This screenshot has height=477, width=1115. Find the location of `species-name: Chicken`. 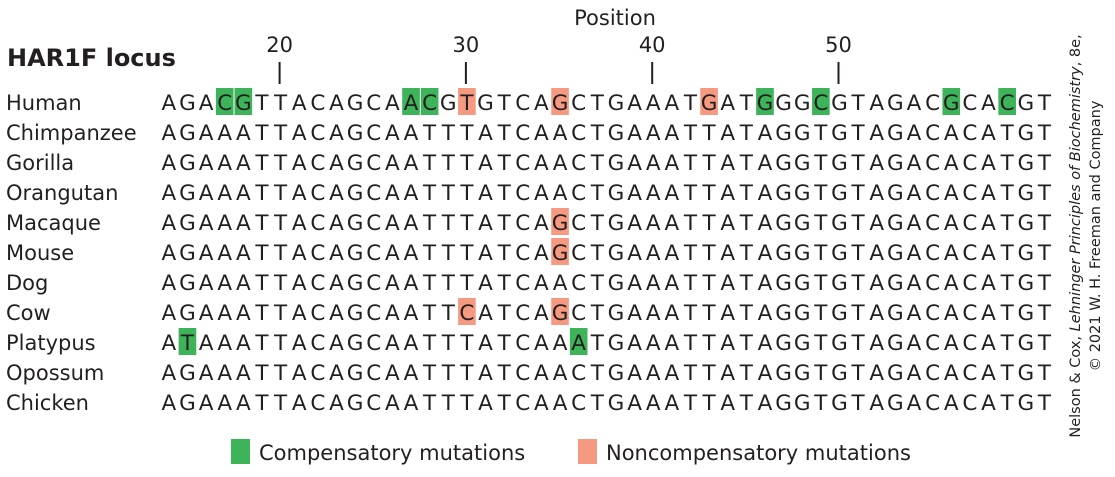

species-name: Chicken is located at coordinates (47, 403).